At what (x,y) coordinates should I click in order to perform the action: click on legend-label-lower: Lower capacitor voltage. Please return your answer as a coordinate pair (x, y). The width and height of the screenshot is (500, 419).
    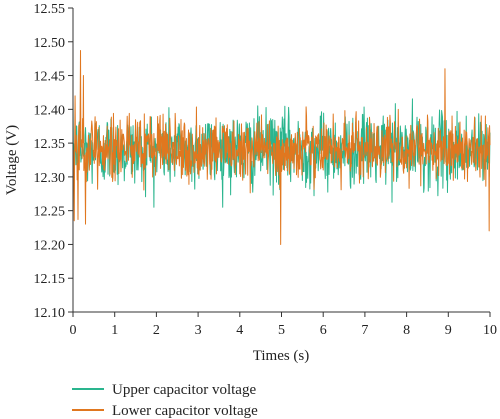
    Looking at the image, I should click on (185, 411).